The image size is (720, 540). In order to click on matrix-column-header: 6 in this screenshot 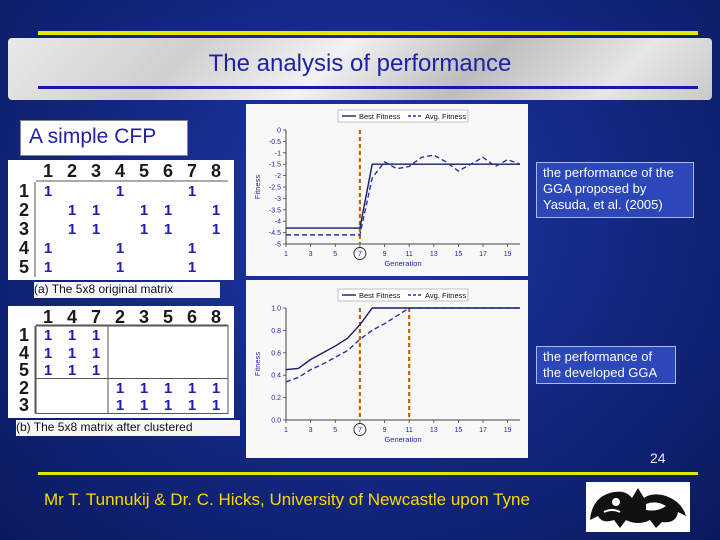, I will do `click(191, 317)`.